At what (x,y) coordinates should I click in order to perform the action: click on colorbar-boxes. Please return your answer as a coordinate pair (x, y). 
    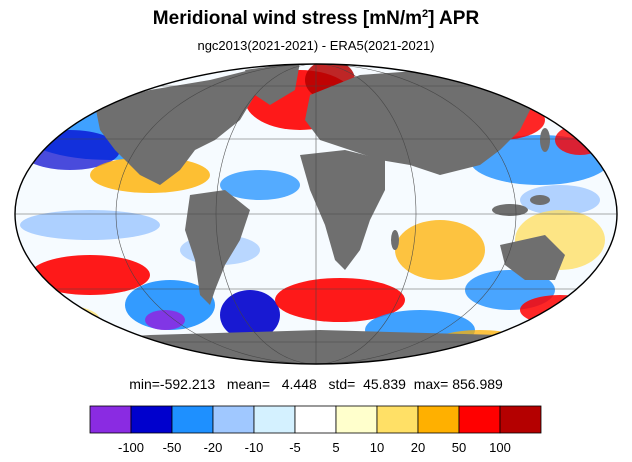
    Looking at the image, I should click on (315, 419).